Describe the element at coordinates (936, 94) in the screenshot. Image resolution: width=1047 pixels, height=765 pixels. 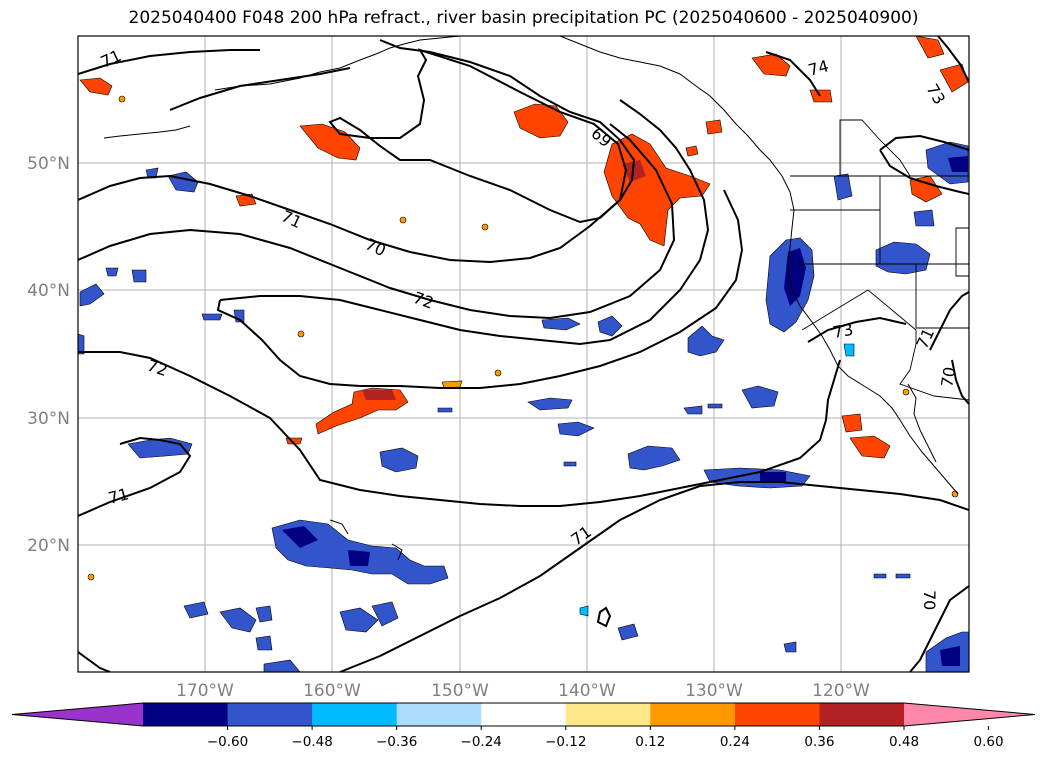
I see `contour-label: 73` at that location.